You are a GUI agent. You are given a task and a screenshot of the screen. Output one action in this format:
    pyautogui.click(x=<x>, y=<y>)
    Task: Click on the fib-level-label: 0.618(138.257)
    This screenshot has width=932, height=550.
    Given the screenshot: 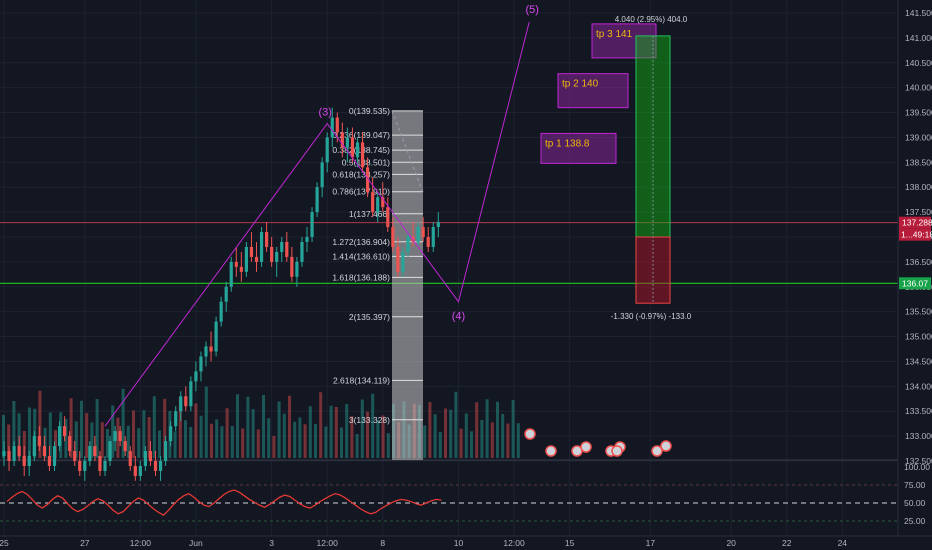 What is the action you would take?
    pyautogui.click(x=361, y=174)
    